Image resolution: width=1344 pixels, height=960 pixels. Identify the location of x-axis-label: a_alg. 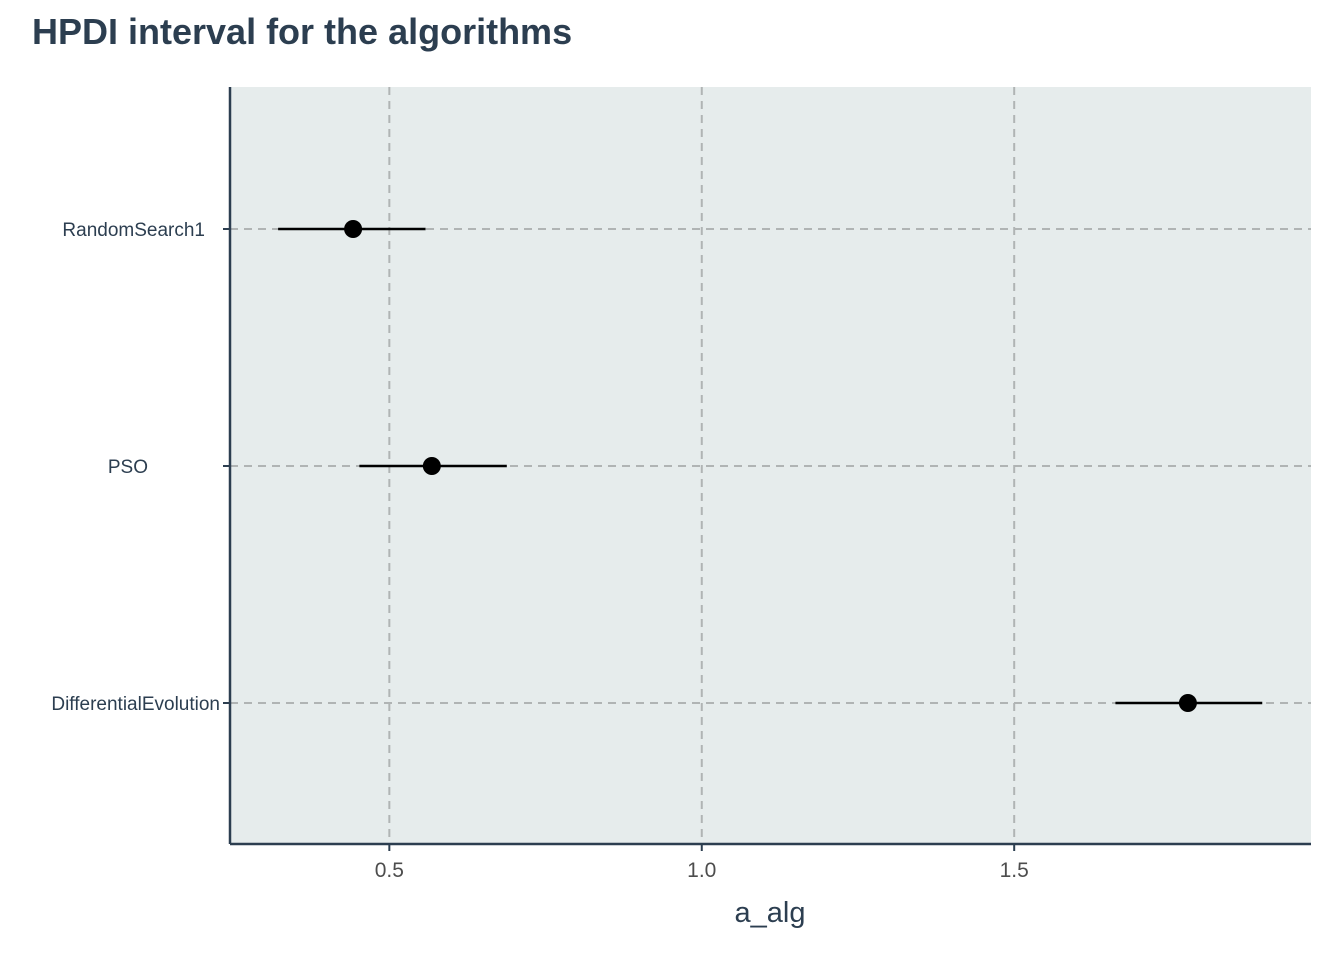
(770, 913).